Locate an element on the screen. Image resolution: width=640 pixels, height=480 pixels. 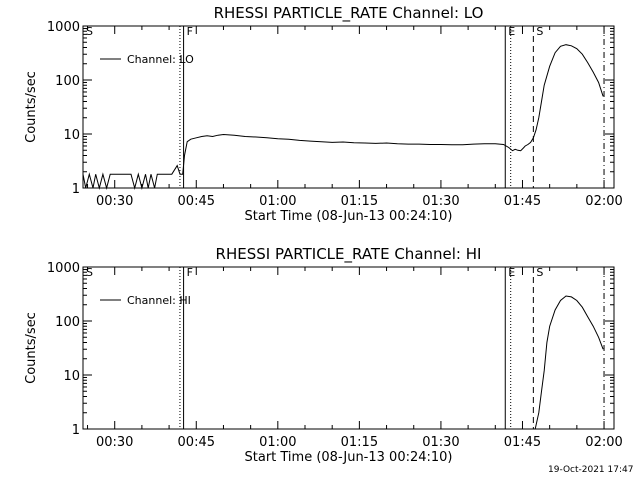
data-series-line is located at coordinates (569, 362).